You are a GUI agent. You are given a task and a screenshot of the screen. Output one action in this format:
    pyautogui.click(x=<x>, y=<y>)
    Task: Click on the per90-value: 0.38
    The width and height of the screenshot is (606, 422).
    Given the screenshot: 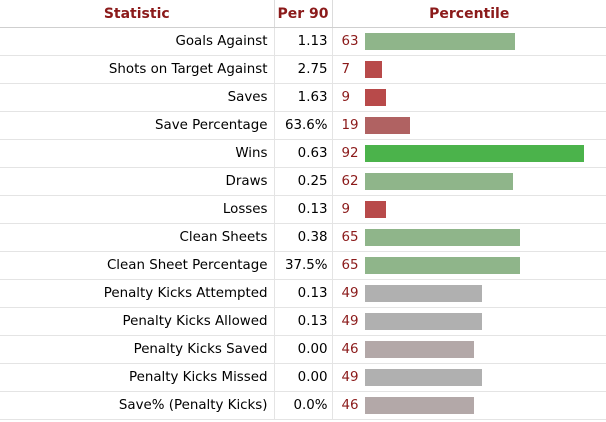 What is the action you would take?
    pyautogui.click(x=303, y=237)
    